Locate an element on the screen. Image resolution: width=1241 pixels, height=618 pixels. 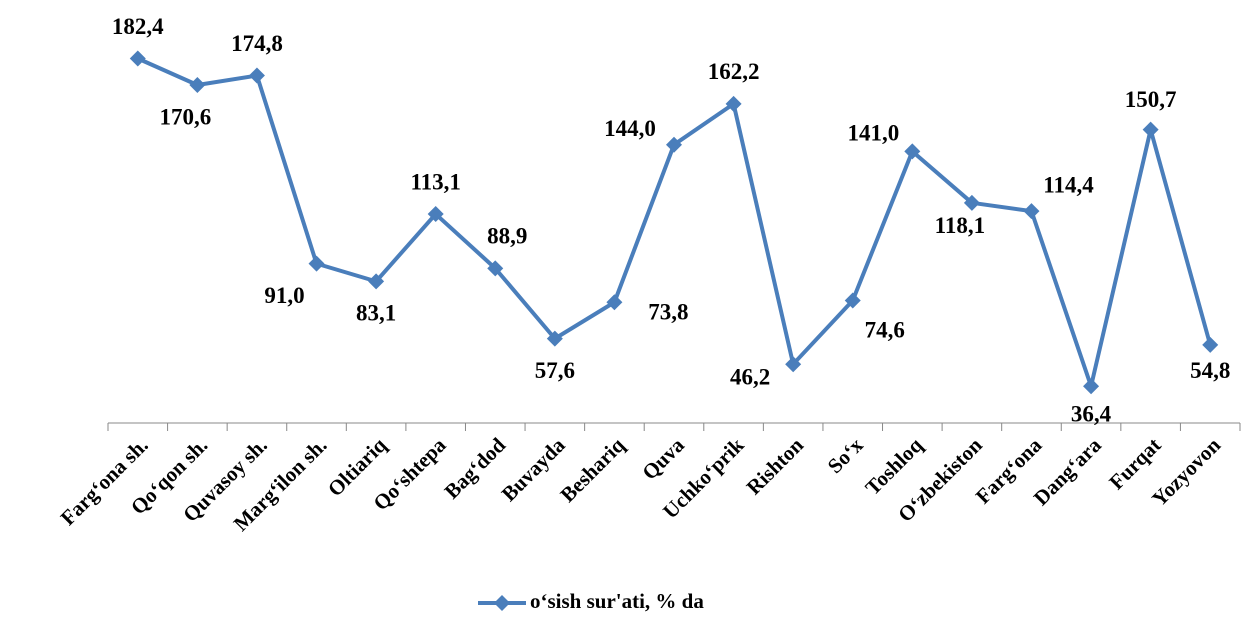
data-label: 114,4 is located at coordinates (1068, 184).